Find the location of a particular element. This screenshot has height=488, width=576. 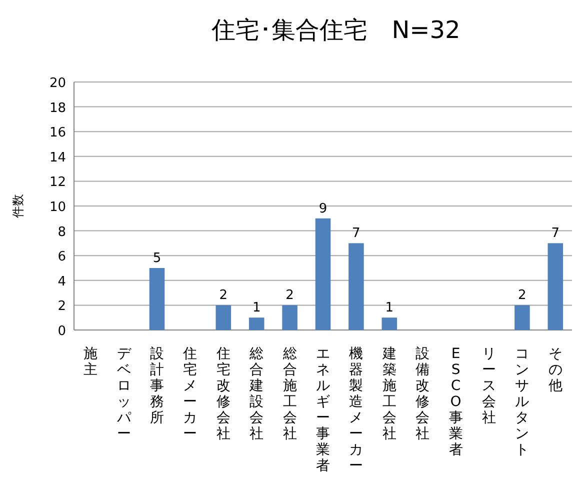

x-tick-label: 設計事務所 is located at coordinates (157, 386).